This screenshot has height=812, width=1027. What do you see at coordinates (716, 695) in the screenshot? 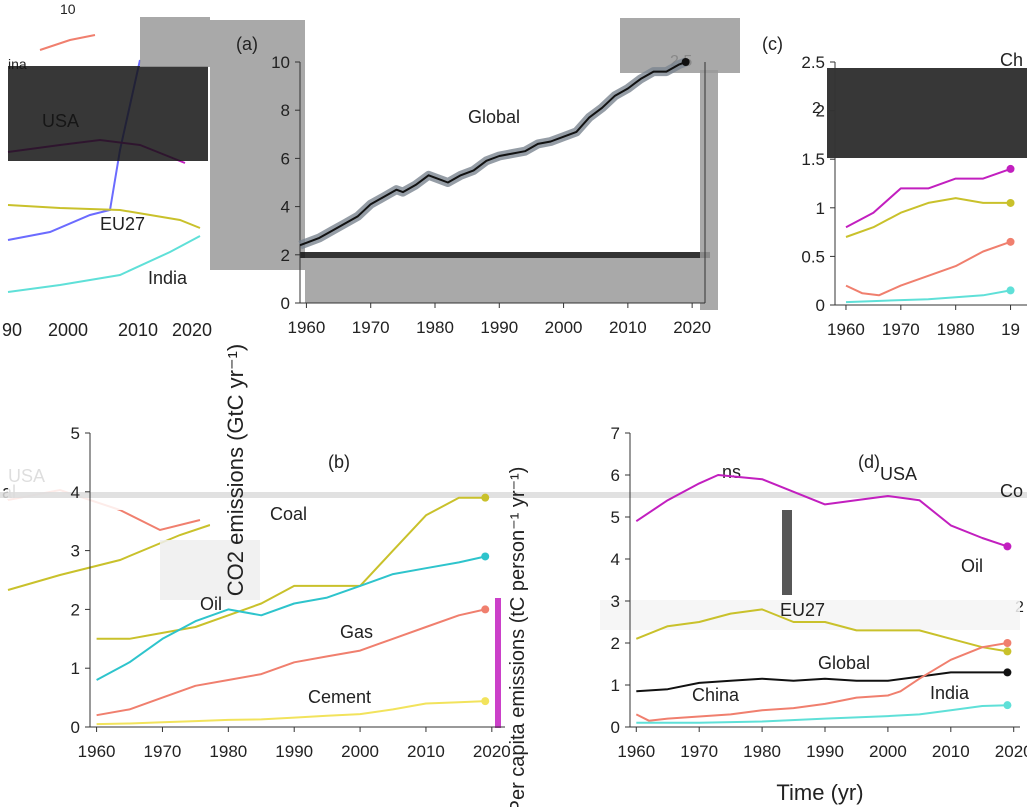
I see `series-annotation: China` at bounding box center [716, 695].